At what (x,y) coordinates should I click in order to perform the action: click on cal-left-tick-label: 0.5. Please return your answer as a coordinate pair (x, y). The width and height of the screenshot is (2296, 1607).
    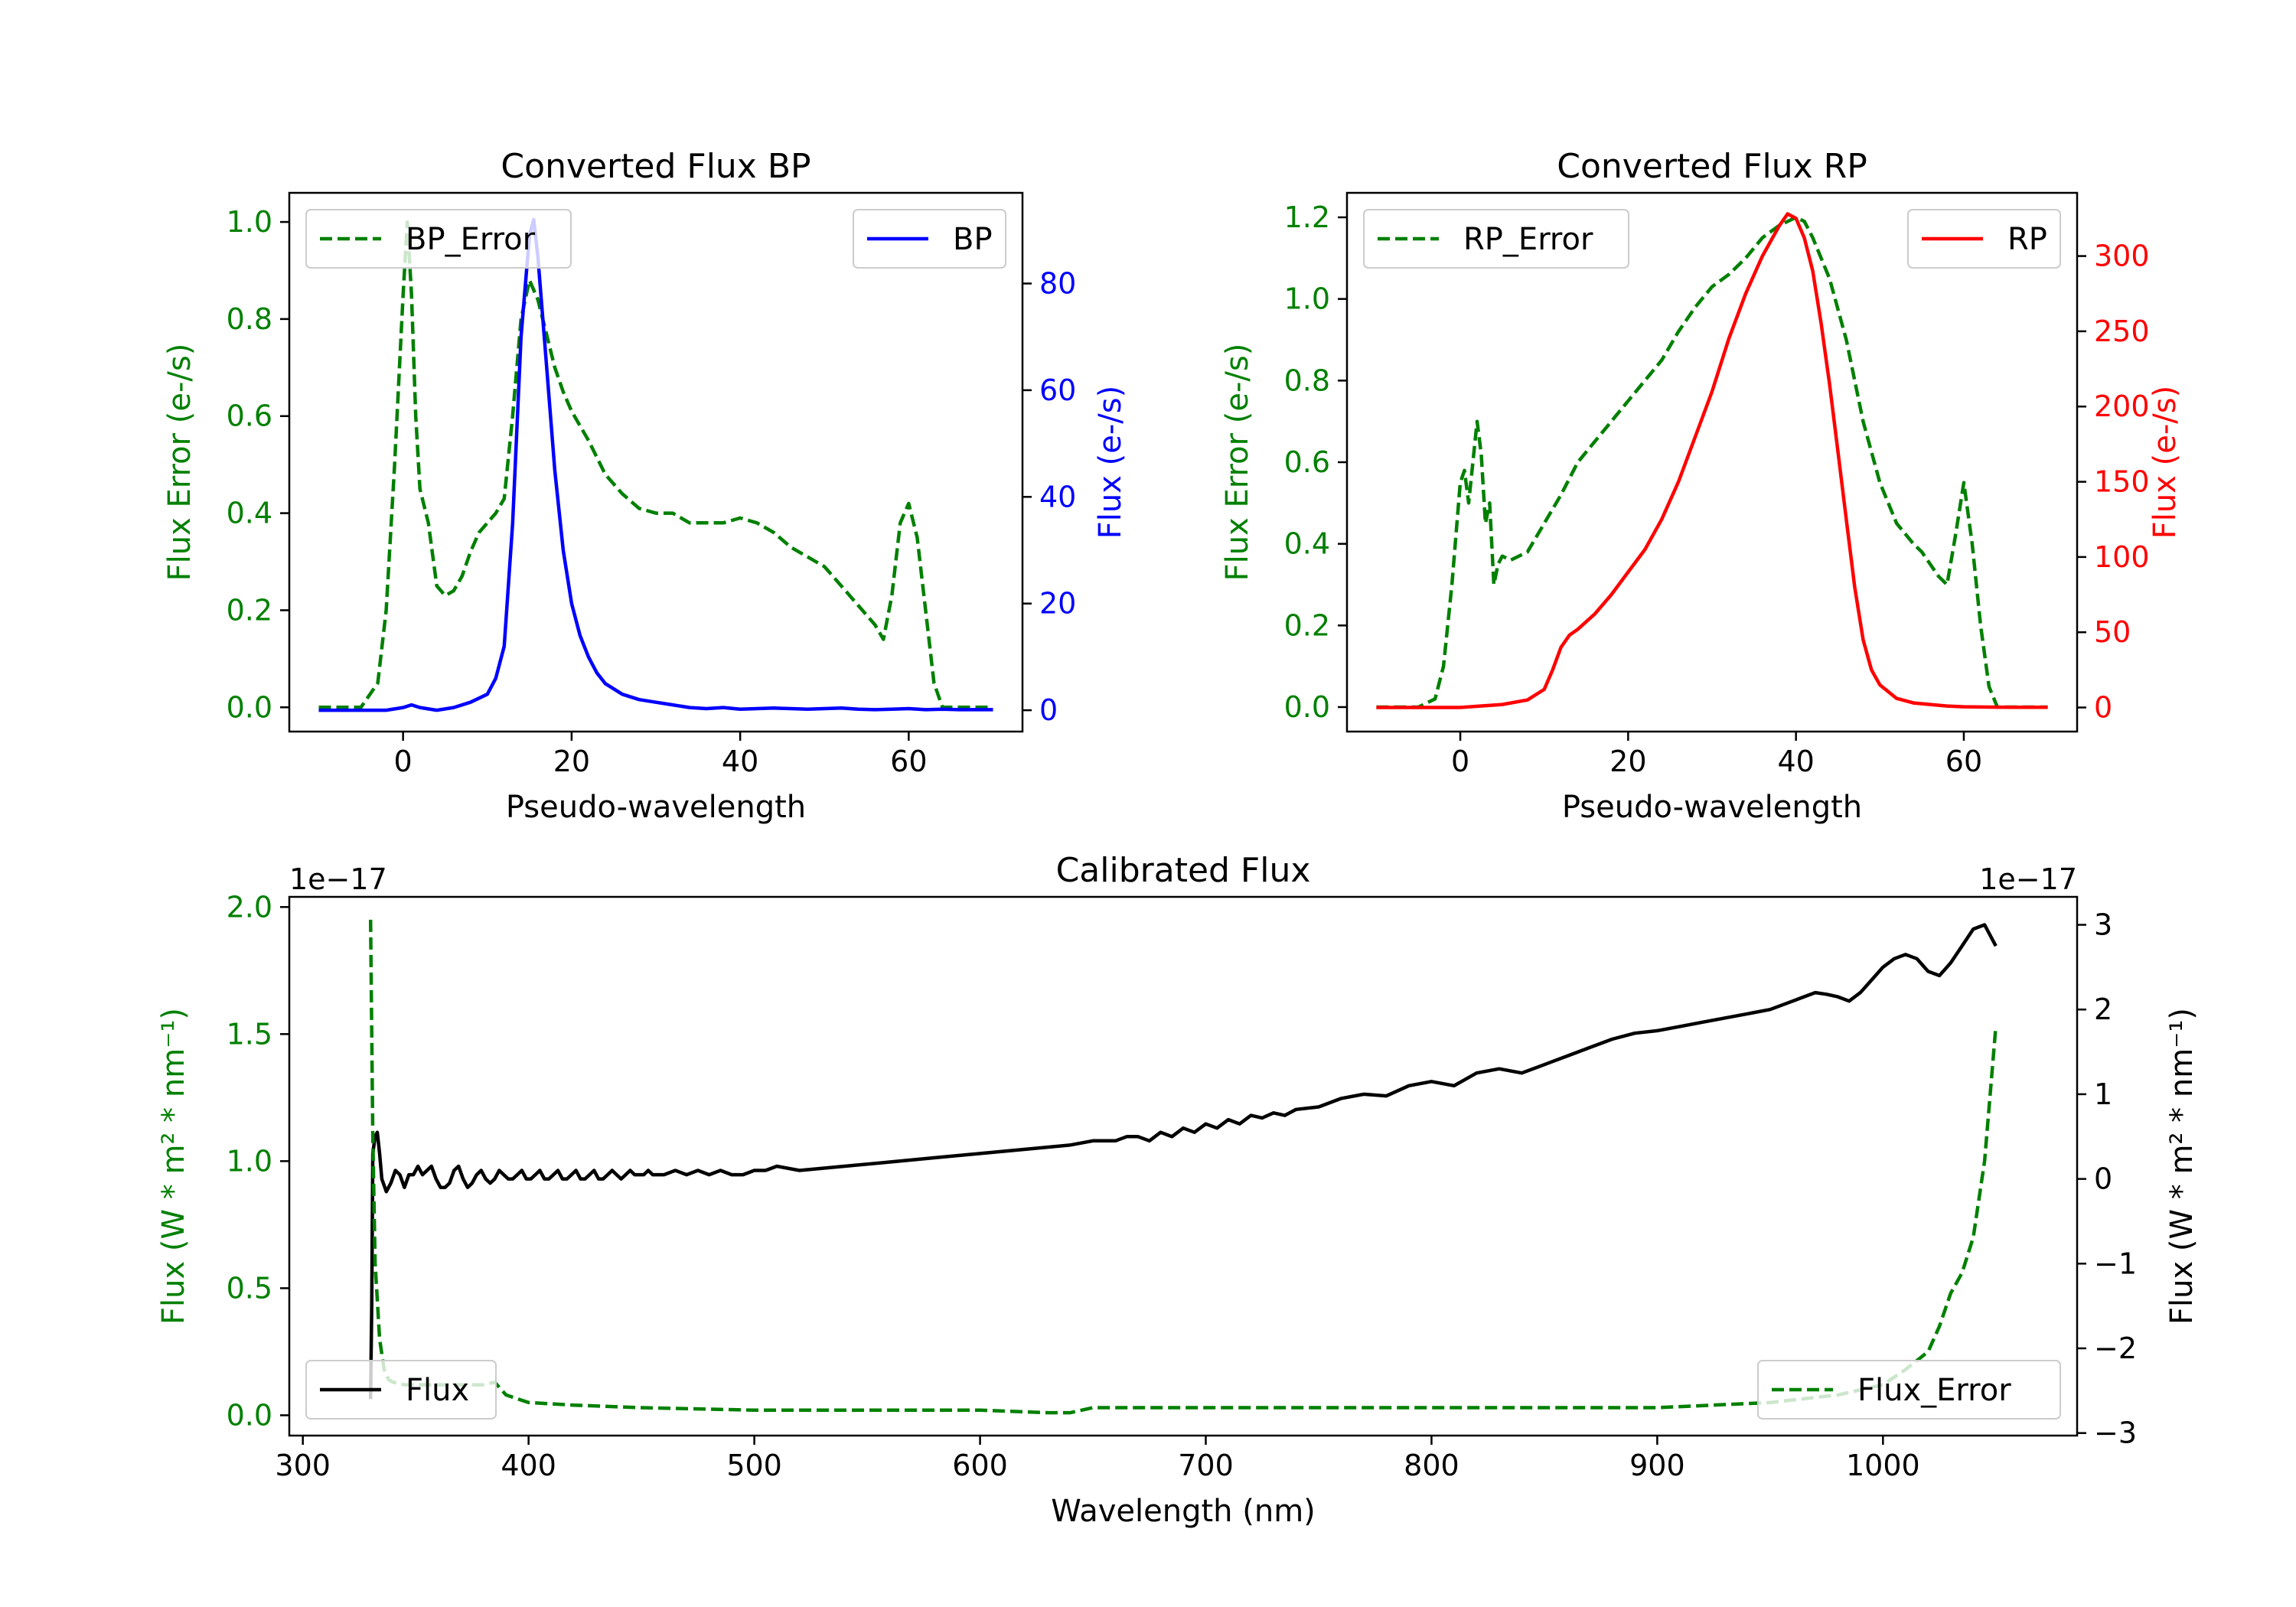
    Looking at the image, I should click on (249, 1288).